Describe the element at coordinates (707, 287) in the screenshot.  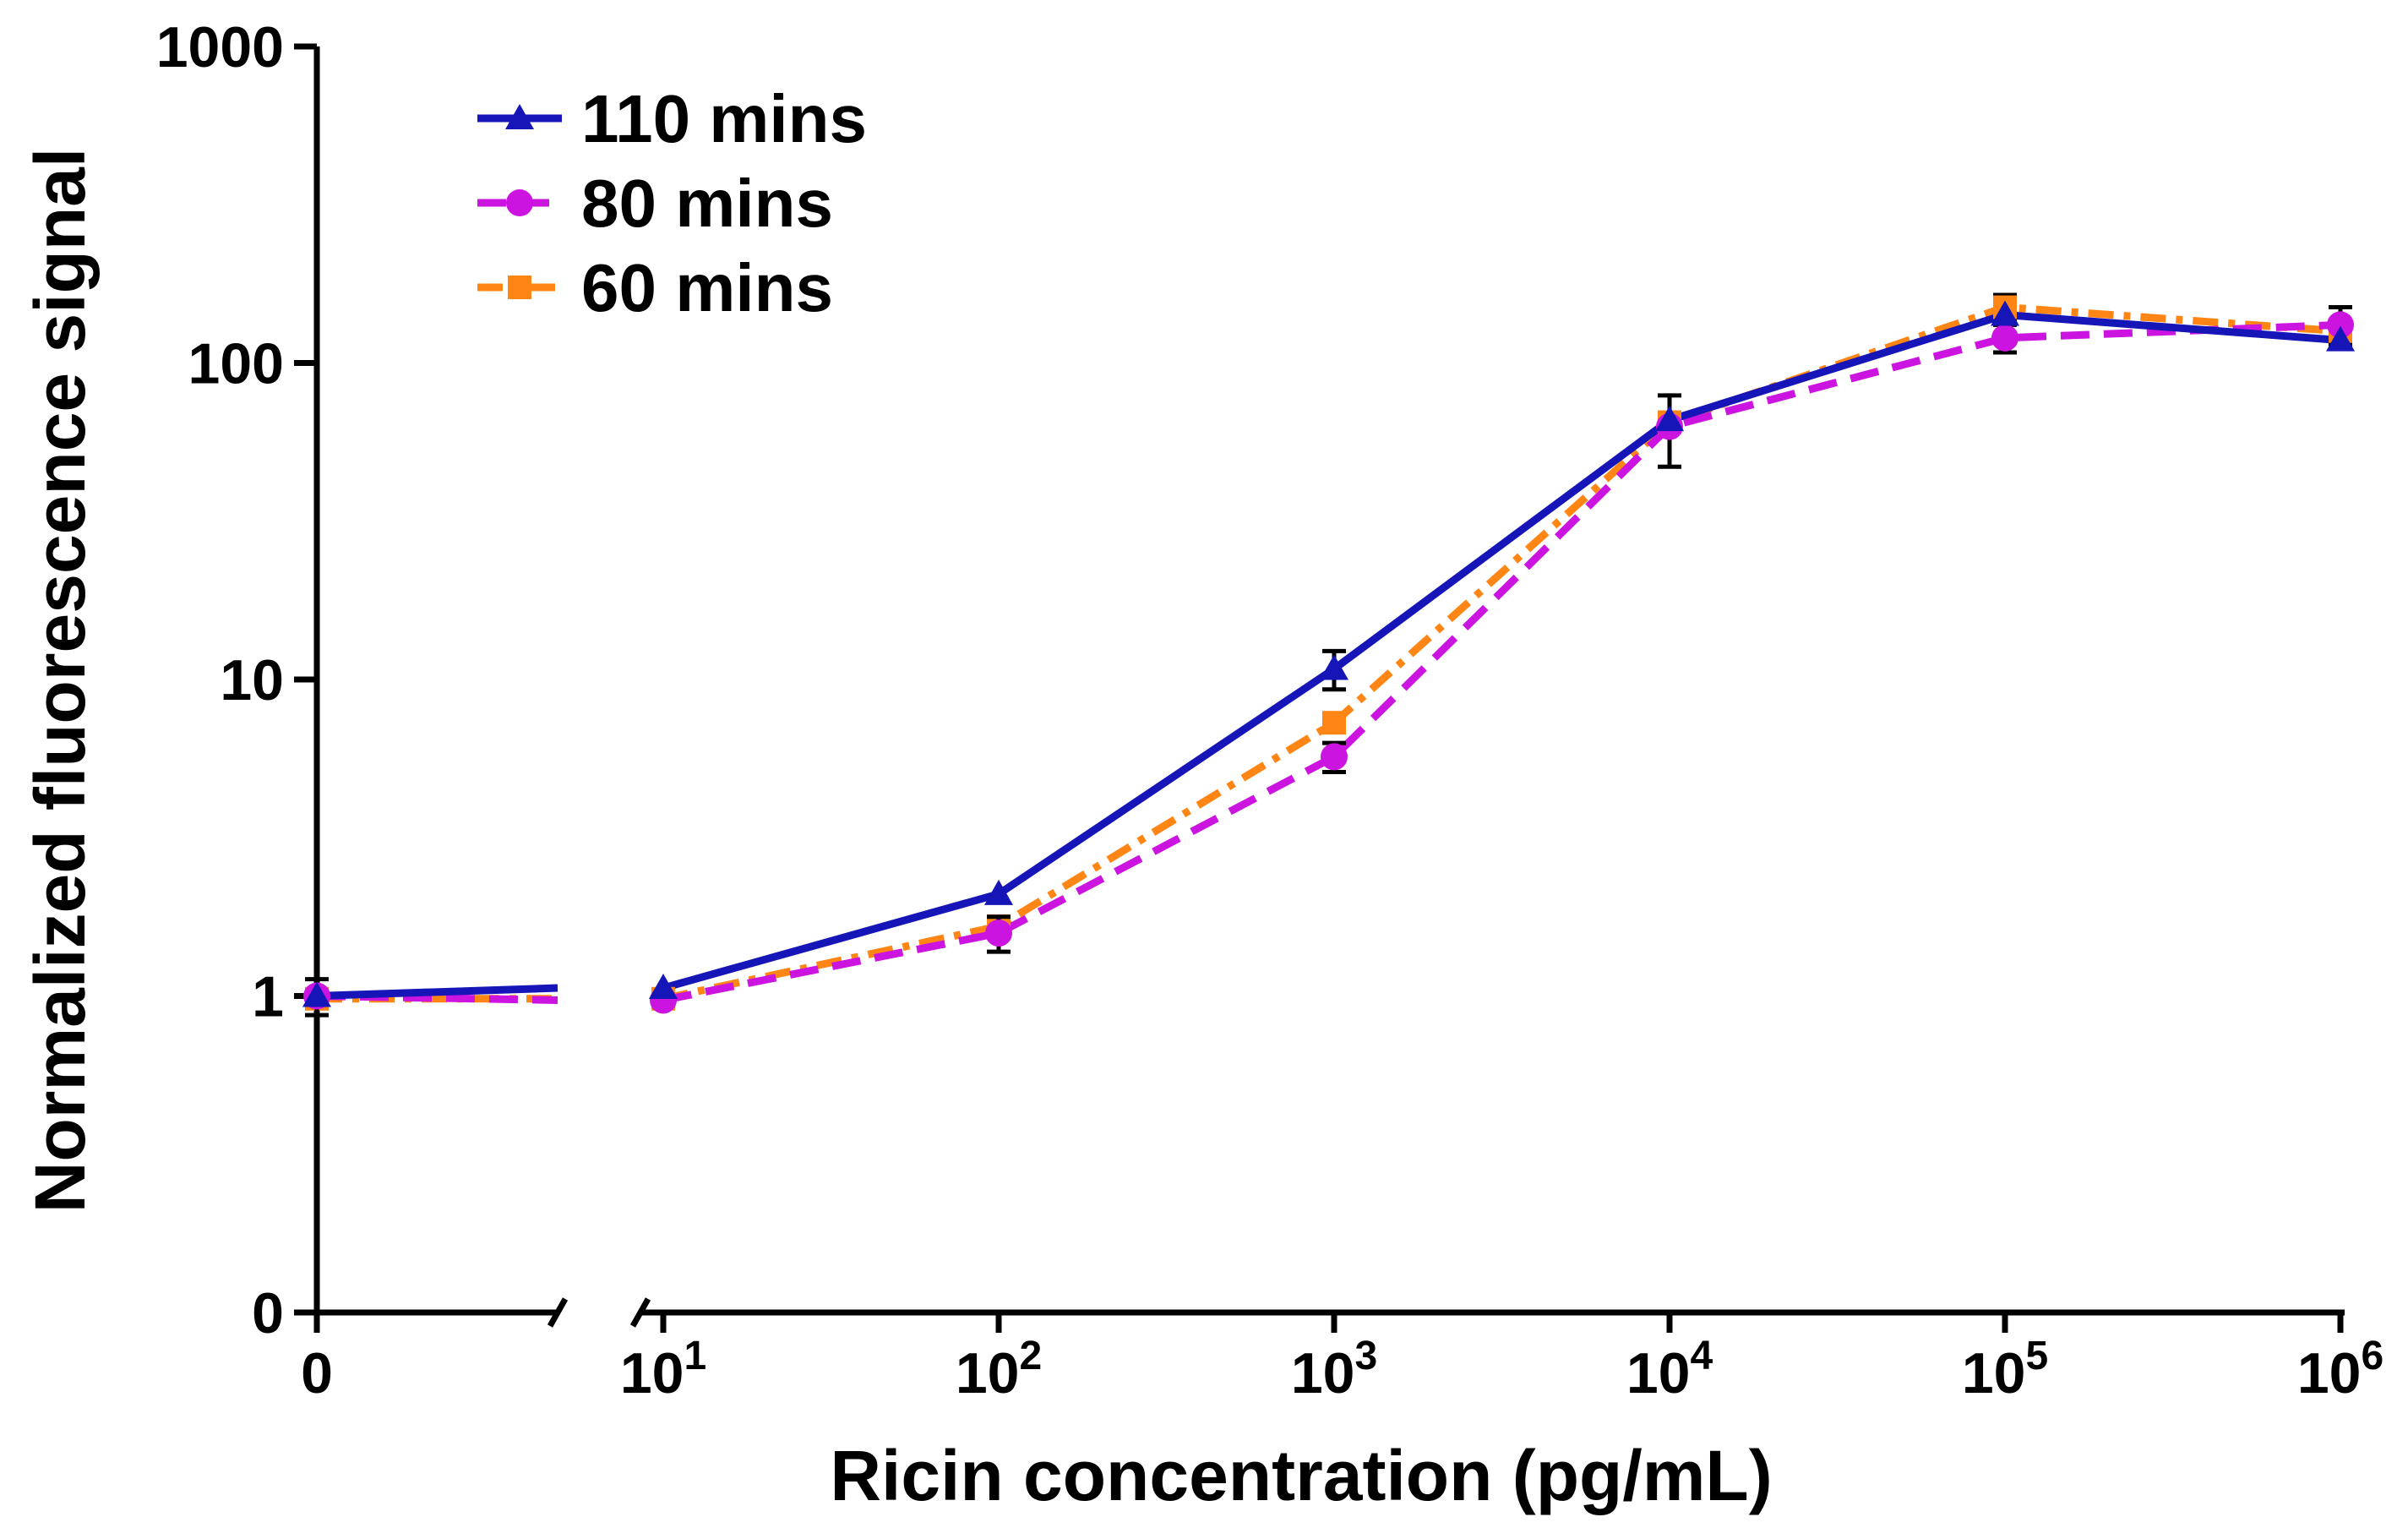
I see `legend-label: 60 mins` at that location.